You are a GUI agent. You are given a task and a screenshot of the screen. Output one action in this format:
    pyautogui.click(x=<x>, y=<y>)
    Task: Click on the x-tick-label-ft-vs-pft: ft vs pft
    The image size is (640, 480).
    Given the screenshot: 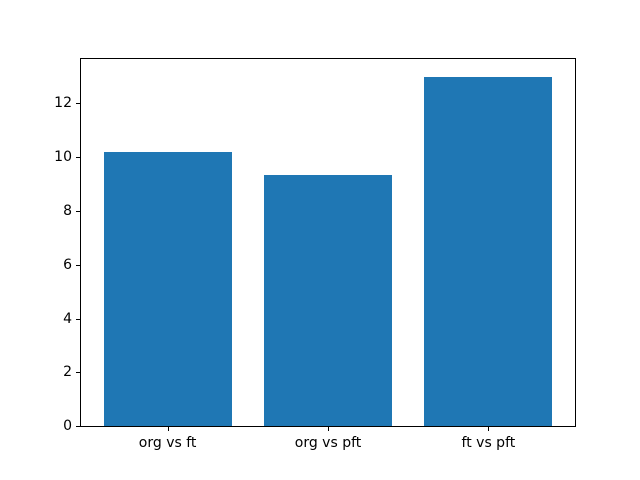 What is the action you would take?
    pyautogui.click(x=488, y=443)
    